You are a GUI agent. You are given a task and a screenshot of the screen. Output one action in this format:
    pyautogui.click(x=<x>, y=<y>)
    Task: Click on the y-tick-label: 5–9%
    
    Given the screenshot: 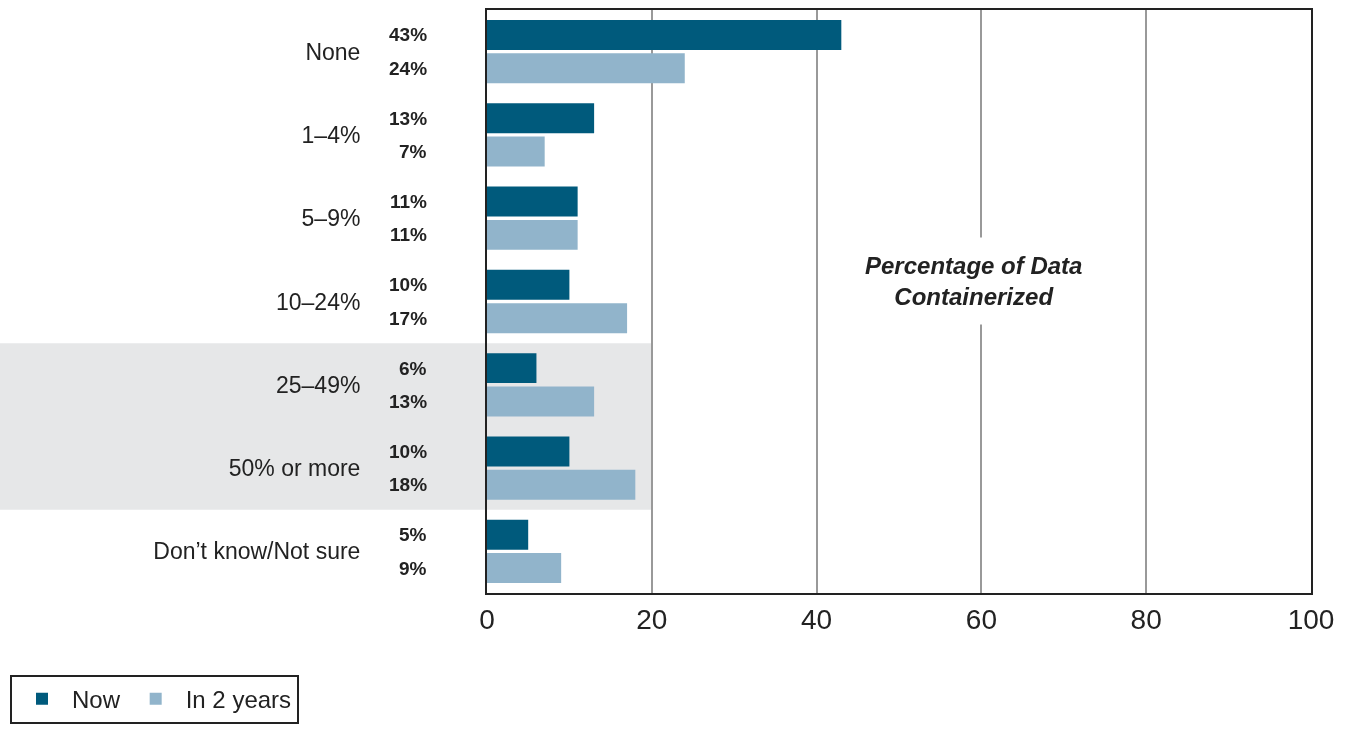 What is the action you would take?
    pyautogui.click(x=331, y=218)
    